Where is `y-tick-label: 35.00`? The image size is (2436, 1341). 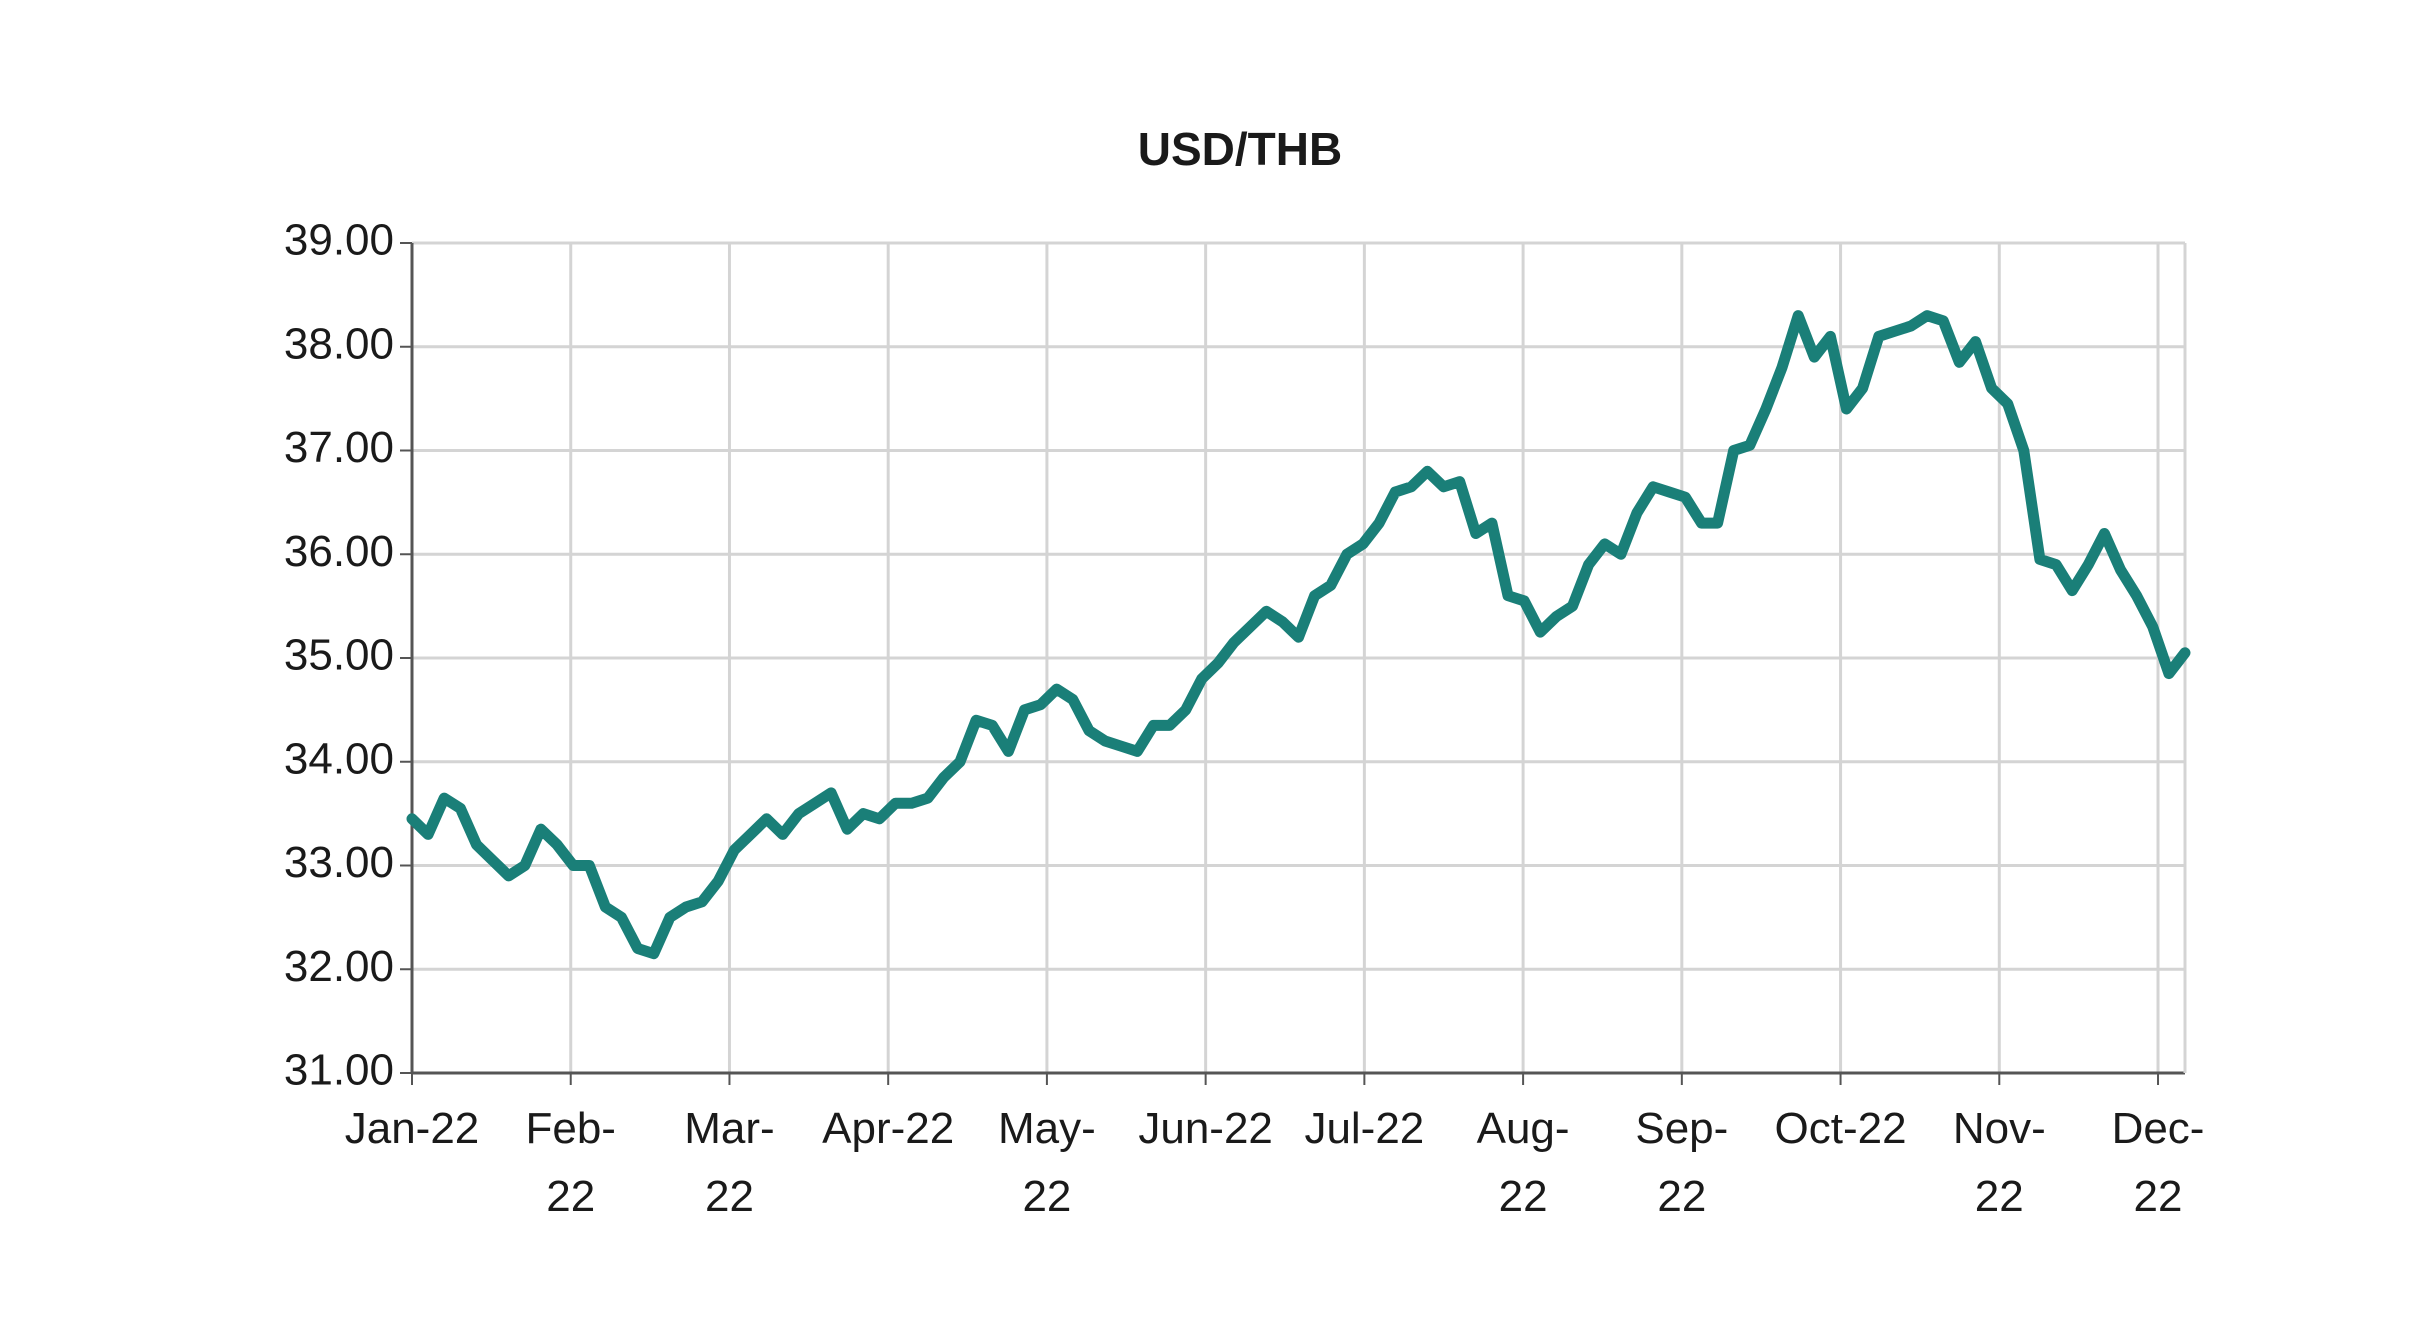 y-tick-label: 35.00 is located at coordinates (339, 655).